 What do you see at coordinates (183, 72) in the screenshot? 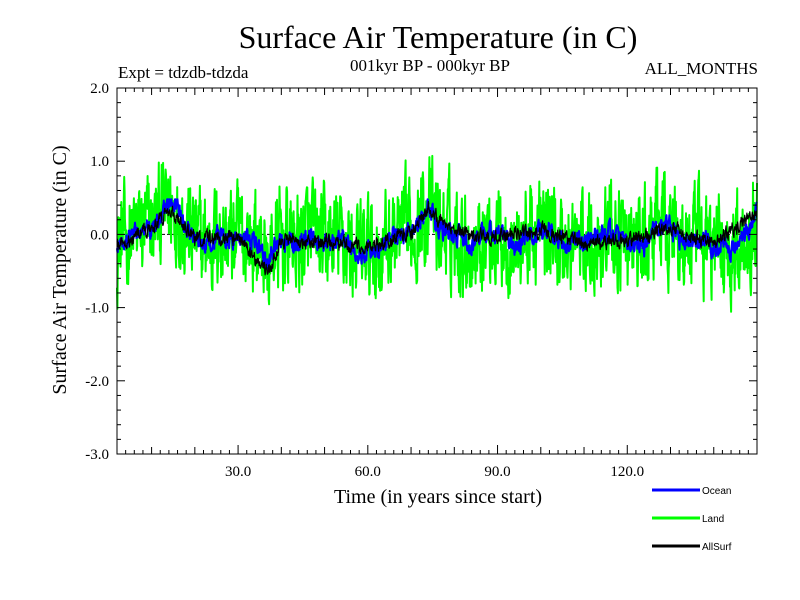
I see `experiment-label: Expt = tdzdb-tdzda` at bounding box center [183, 72].